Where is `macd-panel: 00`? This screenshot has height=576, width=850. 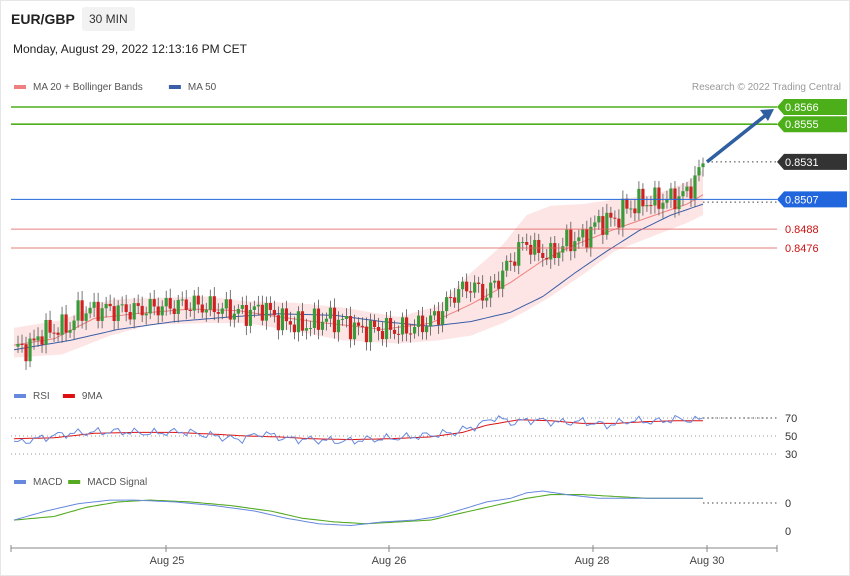
macd-panel: 00 is located at coordinates (402, 514).